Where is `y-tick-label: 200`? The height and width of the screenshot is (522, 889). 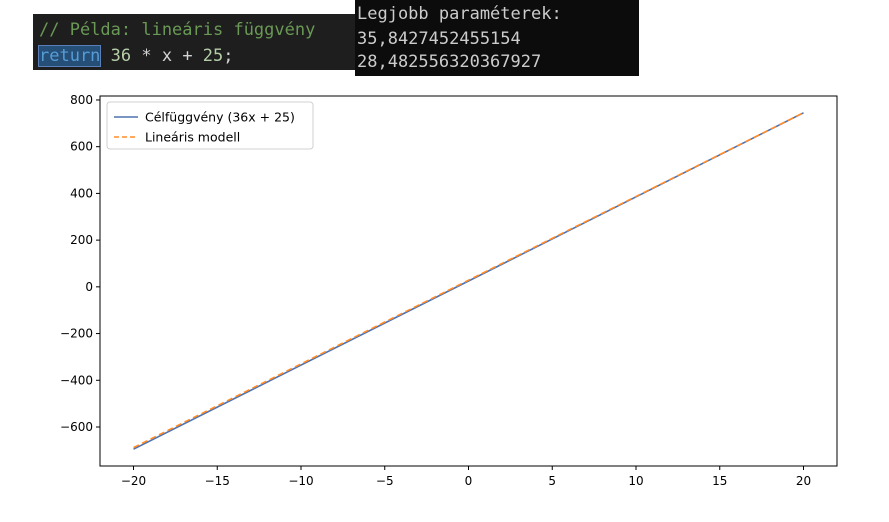
y-tick-label: 200 is located at coordinates (81, 240).